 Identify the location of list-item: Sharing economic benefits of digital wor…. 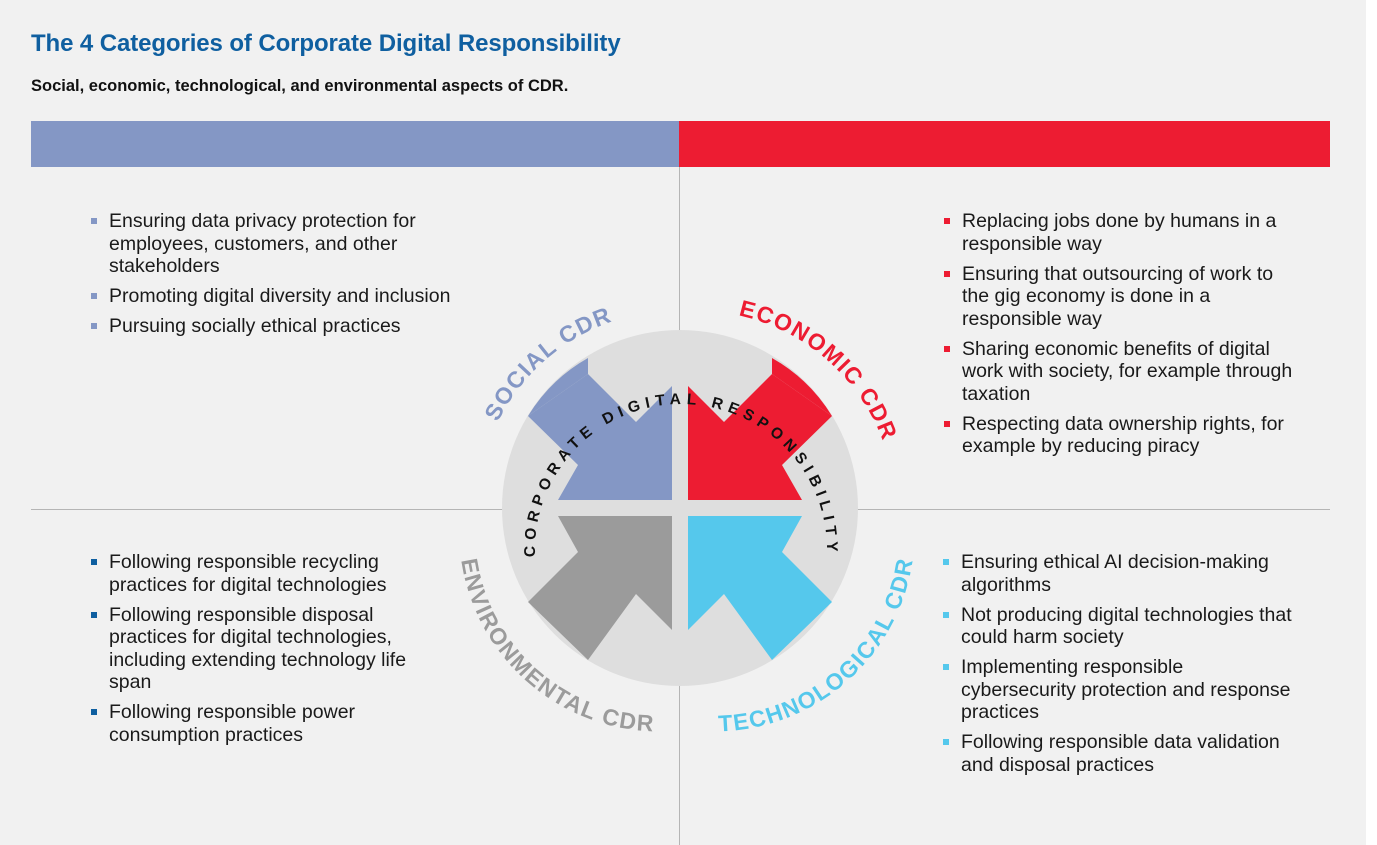
(1124, 372).